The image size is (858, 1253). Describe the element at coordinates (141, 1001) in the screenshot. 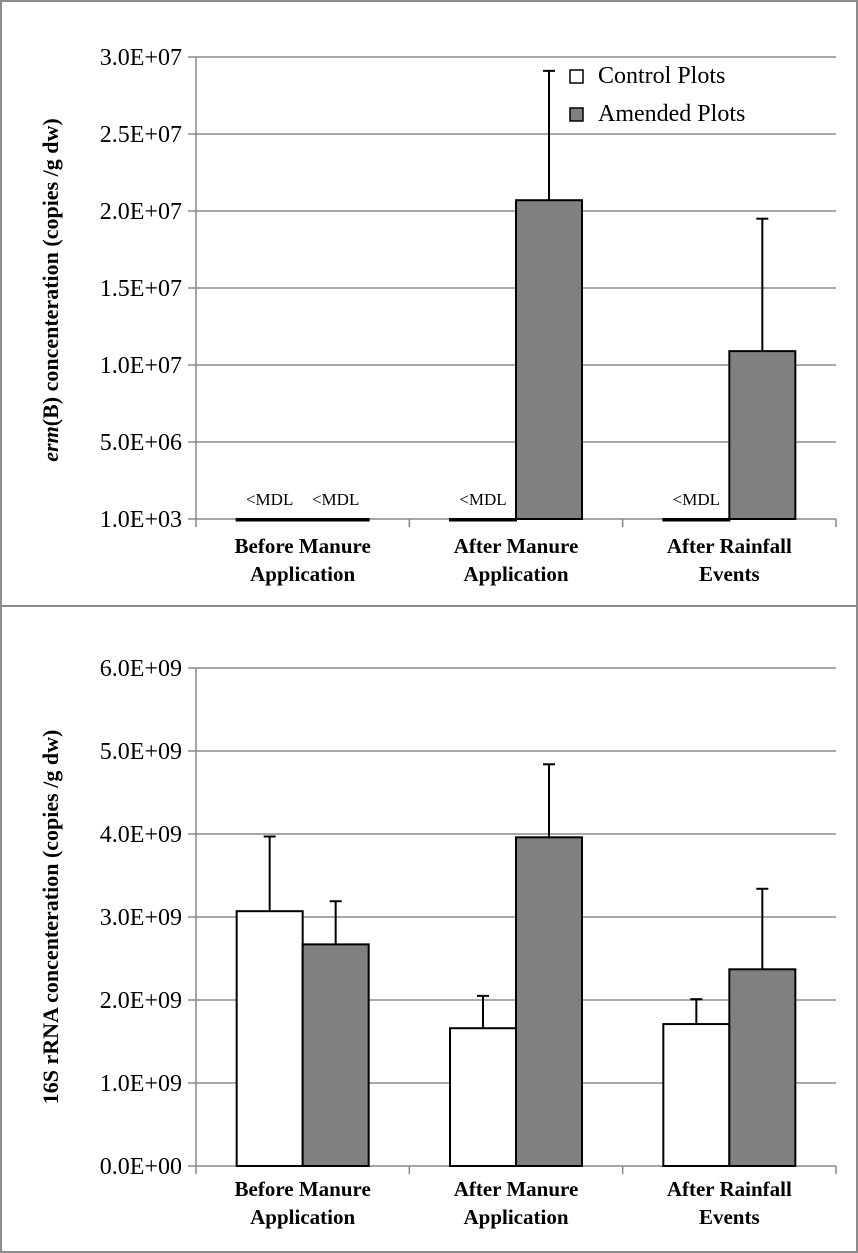

I see `y-tick-label: 2.0E+09` at that location.